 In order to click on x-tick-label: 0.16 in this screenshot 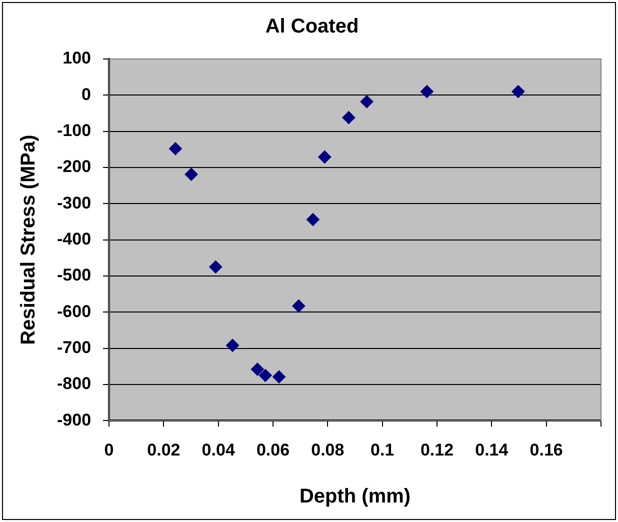, I will do `click(546, 450)`.